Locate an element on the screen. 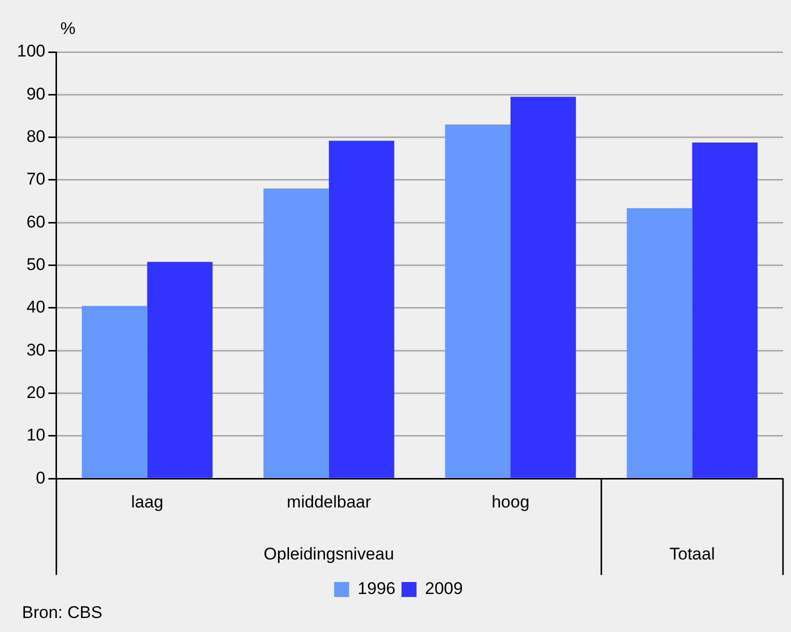 This screenshot has width=791, height=632. x-tick-label: middelbaar is located at coordinates (329, 502).